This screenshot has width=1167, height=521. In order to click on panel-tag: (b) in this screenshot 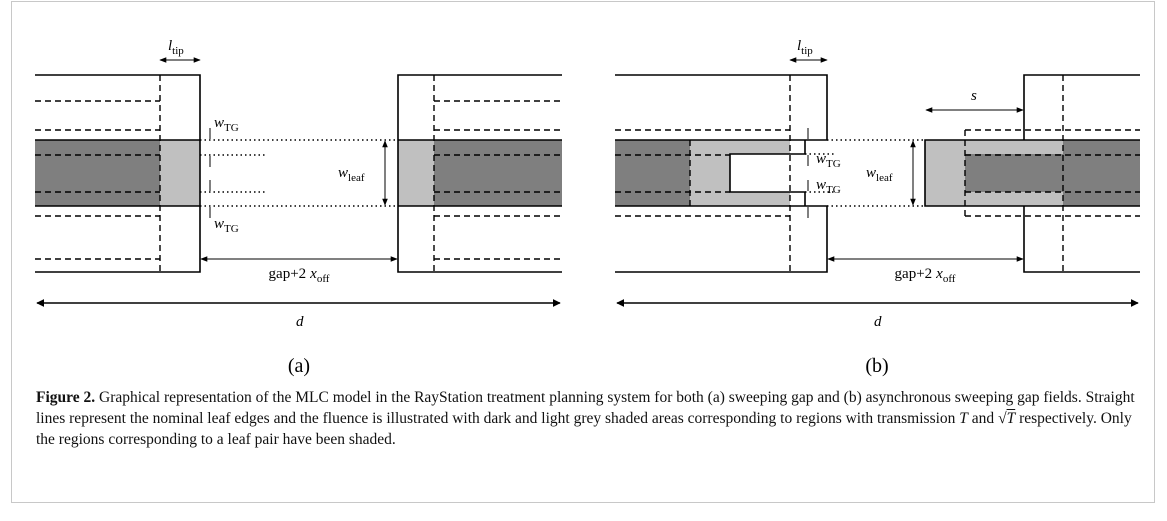, I will do `click(876, 366)`.